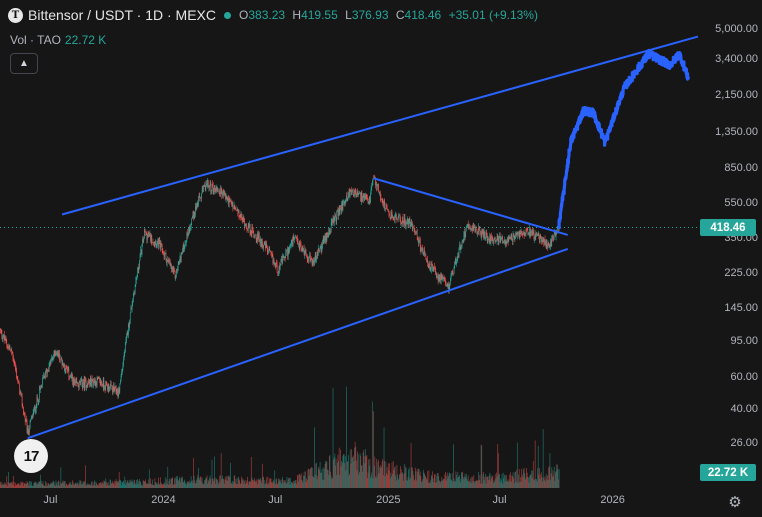 The height and width of the screenshot is (517, 762). I want to click on time-axis-label: 2026, so click(612, 500).